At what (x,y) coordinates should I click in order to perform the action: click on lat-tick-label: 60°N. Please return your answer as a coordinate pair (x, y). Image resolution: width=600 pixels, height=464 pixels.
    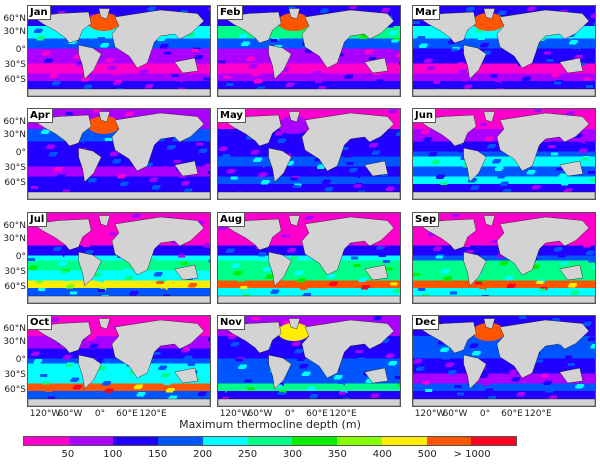
    Looking at the image, I should click on (14, 122).